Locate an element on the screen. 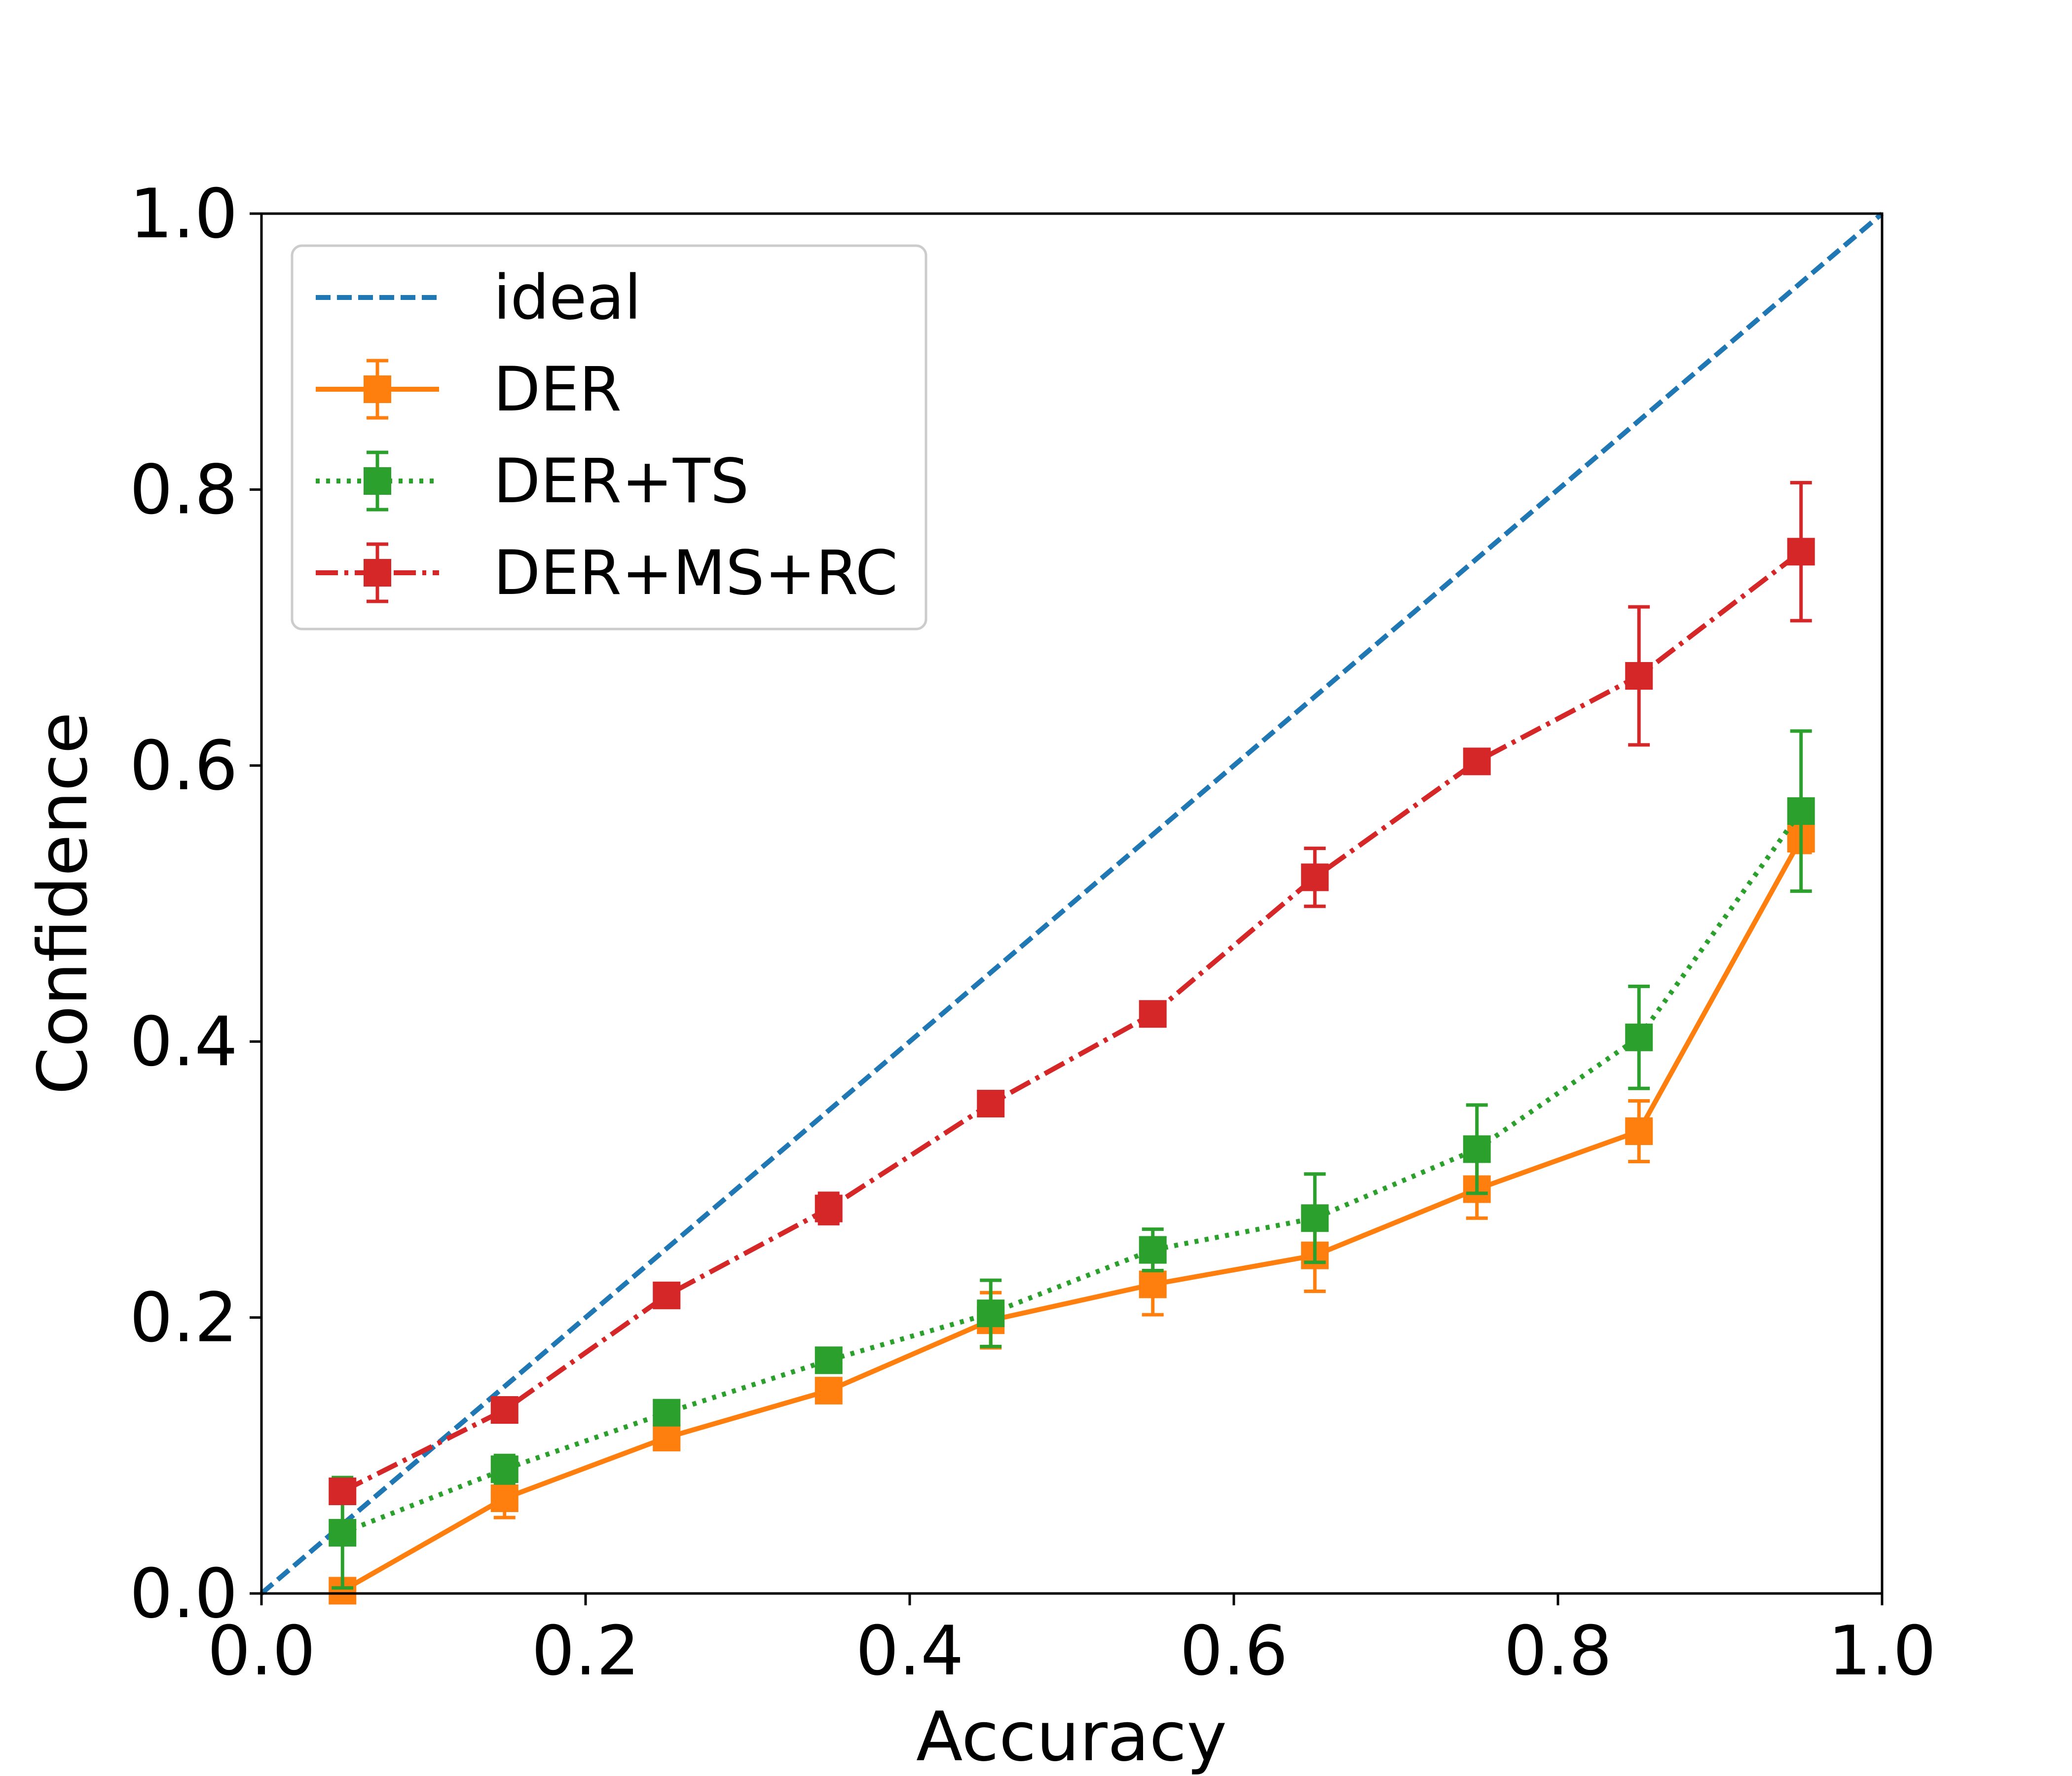 The image size is (2072, 1776). legend-der-label: DER is located at coordinates (558, 390).